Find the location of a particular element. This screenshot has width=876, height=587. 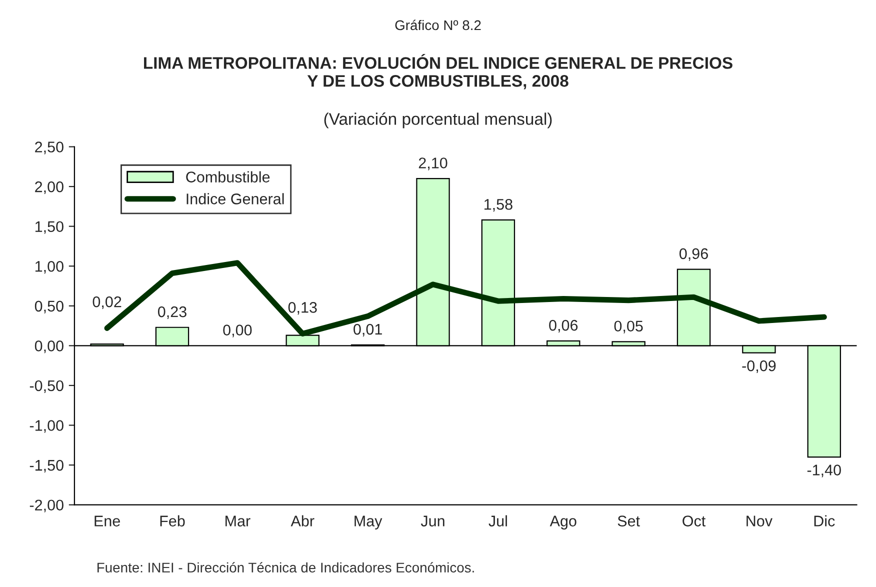

y-tick-label: 0,50 is located at coordinates (49, 307).